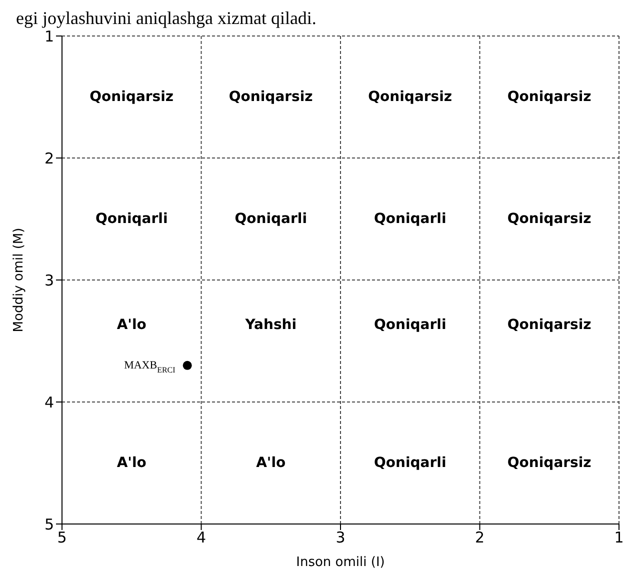  What do you see at coordinates (341, 537) in the screenshot?
I see `x-tick-label: 3` at bounding box center [341, 537].